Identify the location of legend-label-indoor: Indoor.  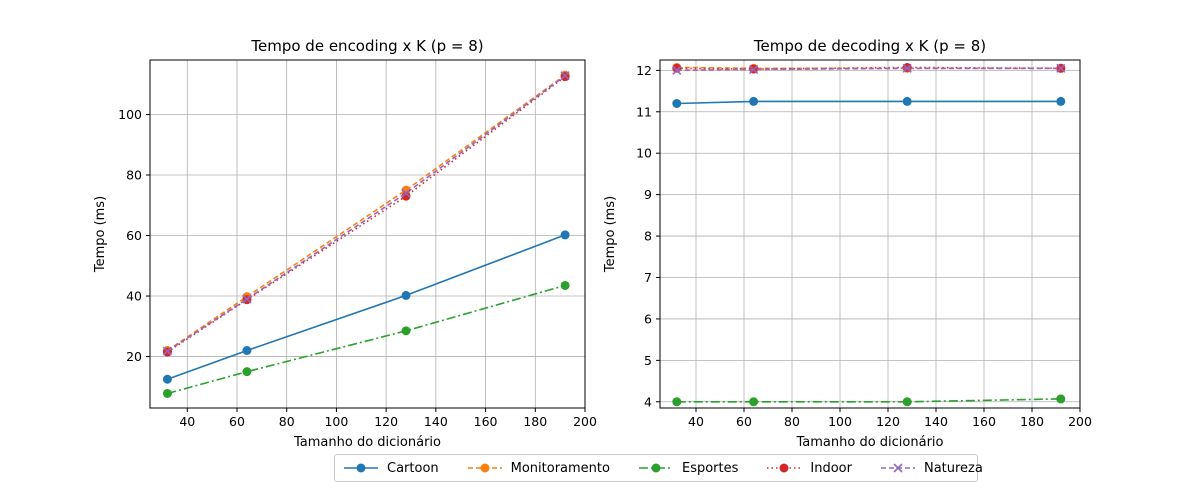
(831, 468).